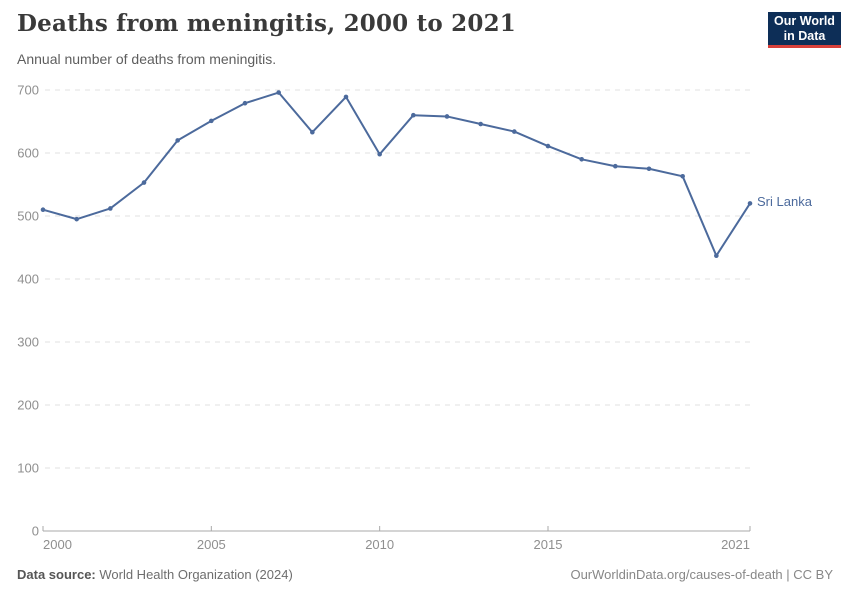  Describe the element at coordinates (735, 544) in the screenshot. I see `svg-text: 2021` at that location.